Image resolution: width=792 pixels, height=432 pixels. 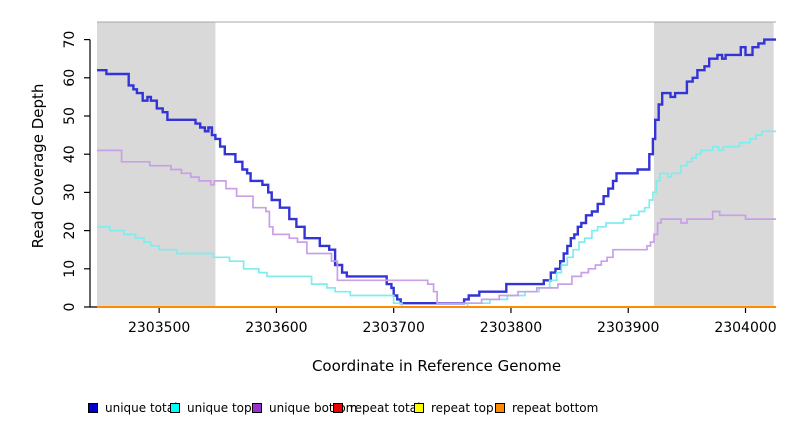 I want to click on legend-item-repeat-total: repeat total, so click(x=376, y=408).